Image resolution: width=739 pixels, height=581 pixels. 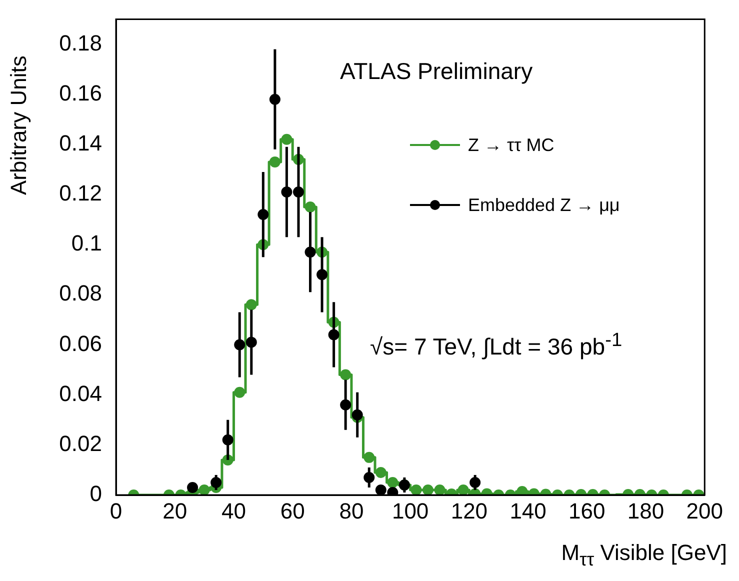 What do you see at coordinates (80, 393) in the screenshot?
I see `y-tick-label: 0.04` at bounding box center [80, 393].